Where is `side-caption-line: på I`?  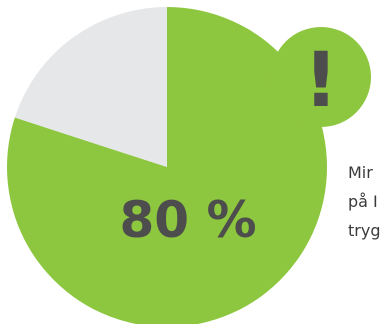
side-caption-line: på I is located at coordinates (363, 201).